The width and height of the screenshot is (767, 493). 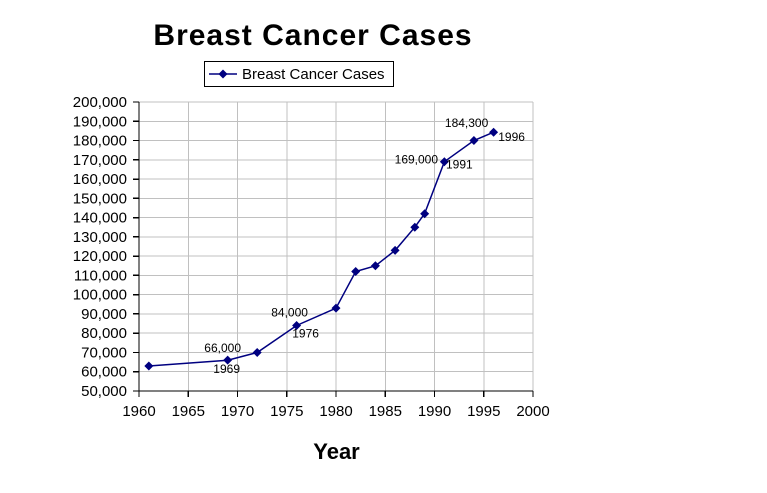 What do you see at coordinates (138, 411) in the screenshot?
I see `x-tick-label: 1960` at bounding box center [138, 411].